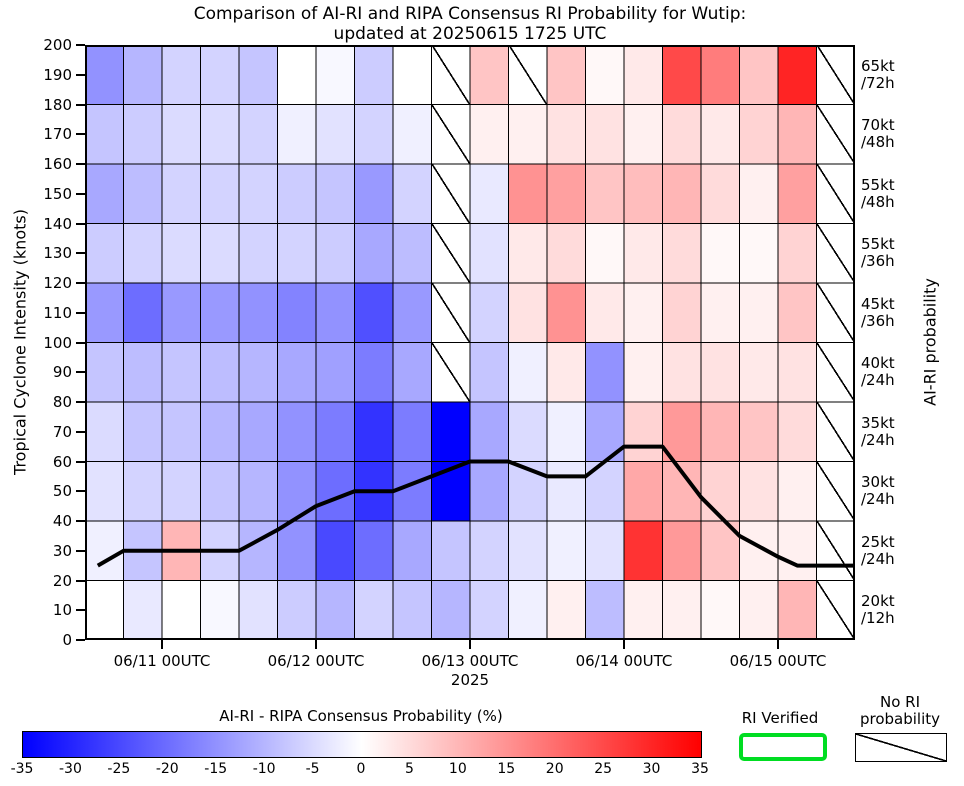 The image size is (964, 786). Describe the element at coordinates (878, 541) in the screenshot. I see `ri-threshold-text: 25kt` at that location.